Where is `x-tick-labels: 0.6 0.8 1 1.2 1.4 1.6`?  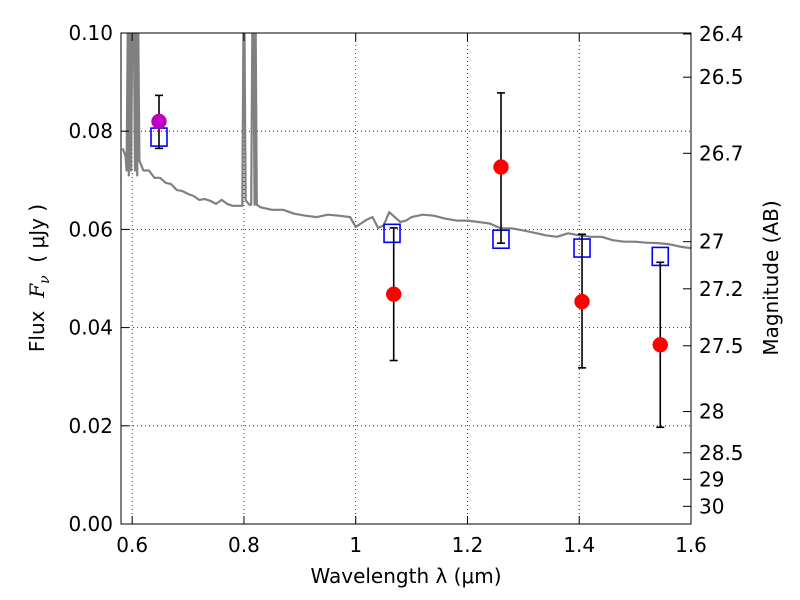 x-tick-labels: 0.6 0.8 1 1.2 1.4 1.6 is located at coordinates (411, 545).